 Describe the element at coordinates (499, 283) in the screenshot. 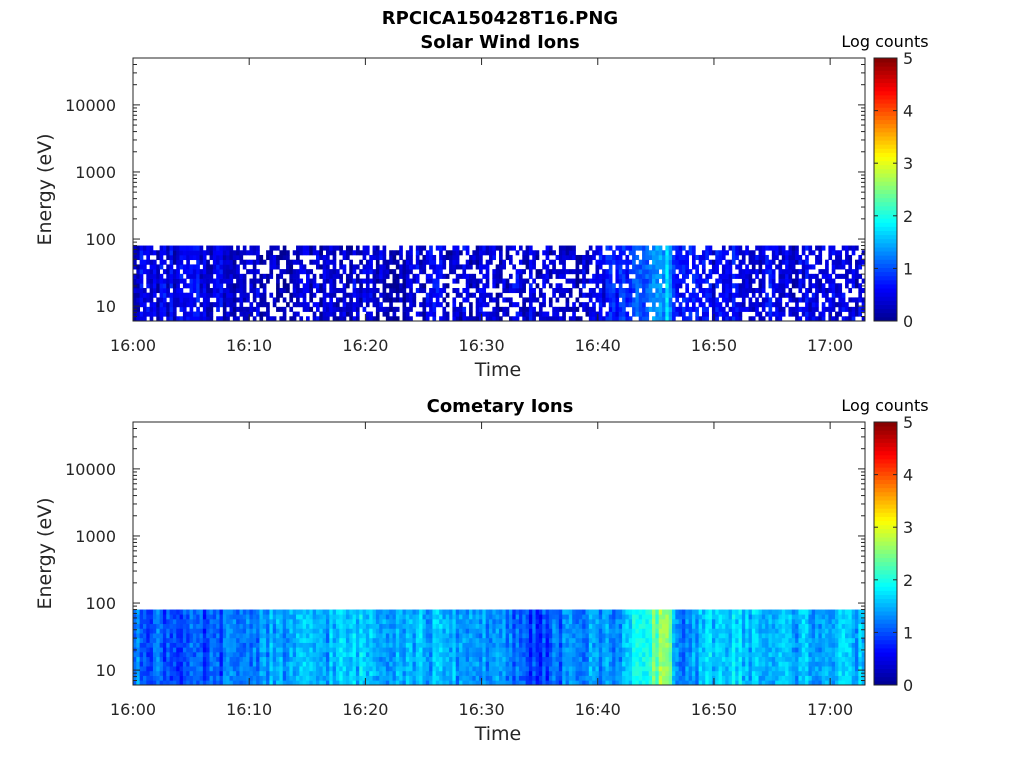

I see `heatmap-cells` at that location.